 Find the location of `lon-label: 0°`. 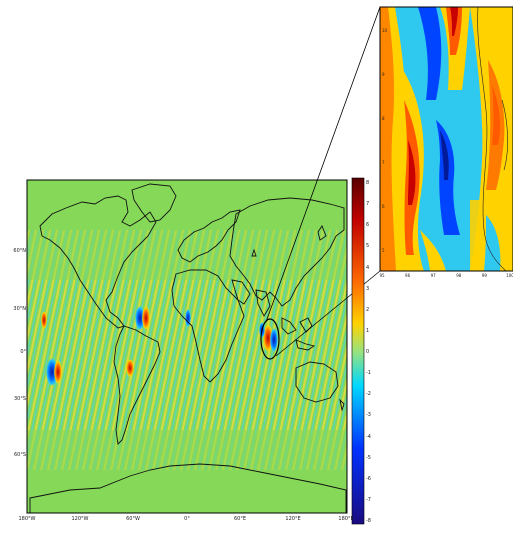

lon-label: 0° is located at coordinates (187, 519).